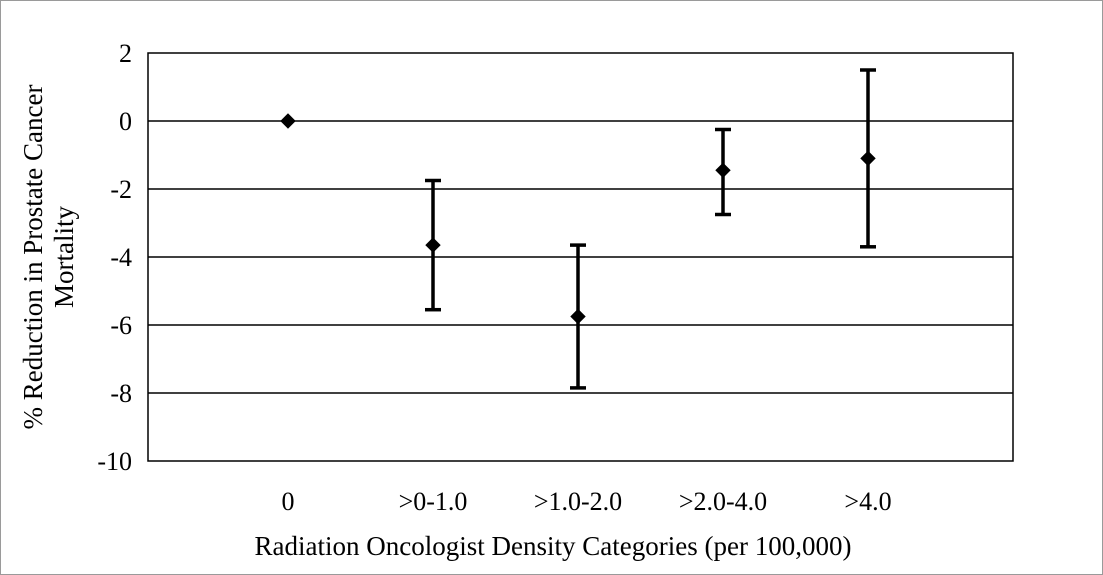 The width and height of the screenshot is (1103, 575). I want to click on y-tick-label: 0, so click(125, 121).